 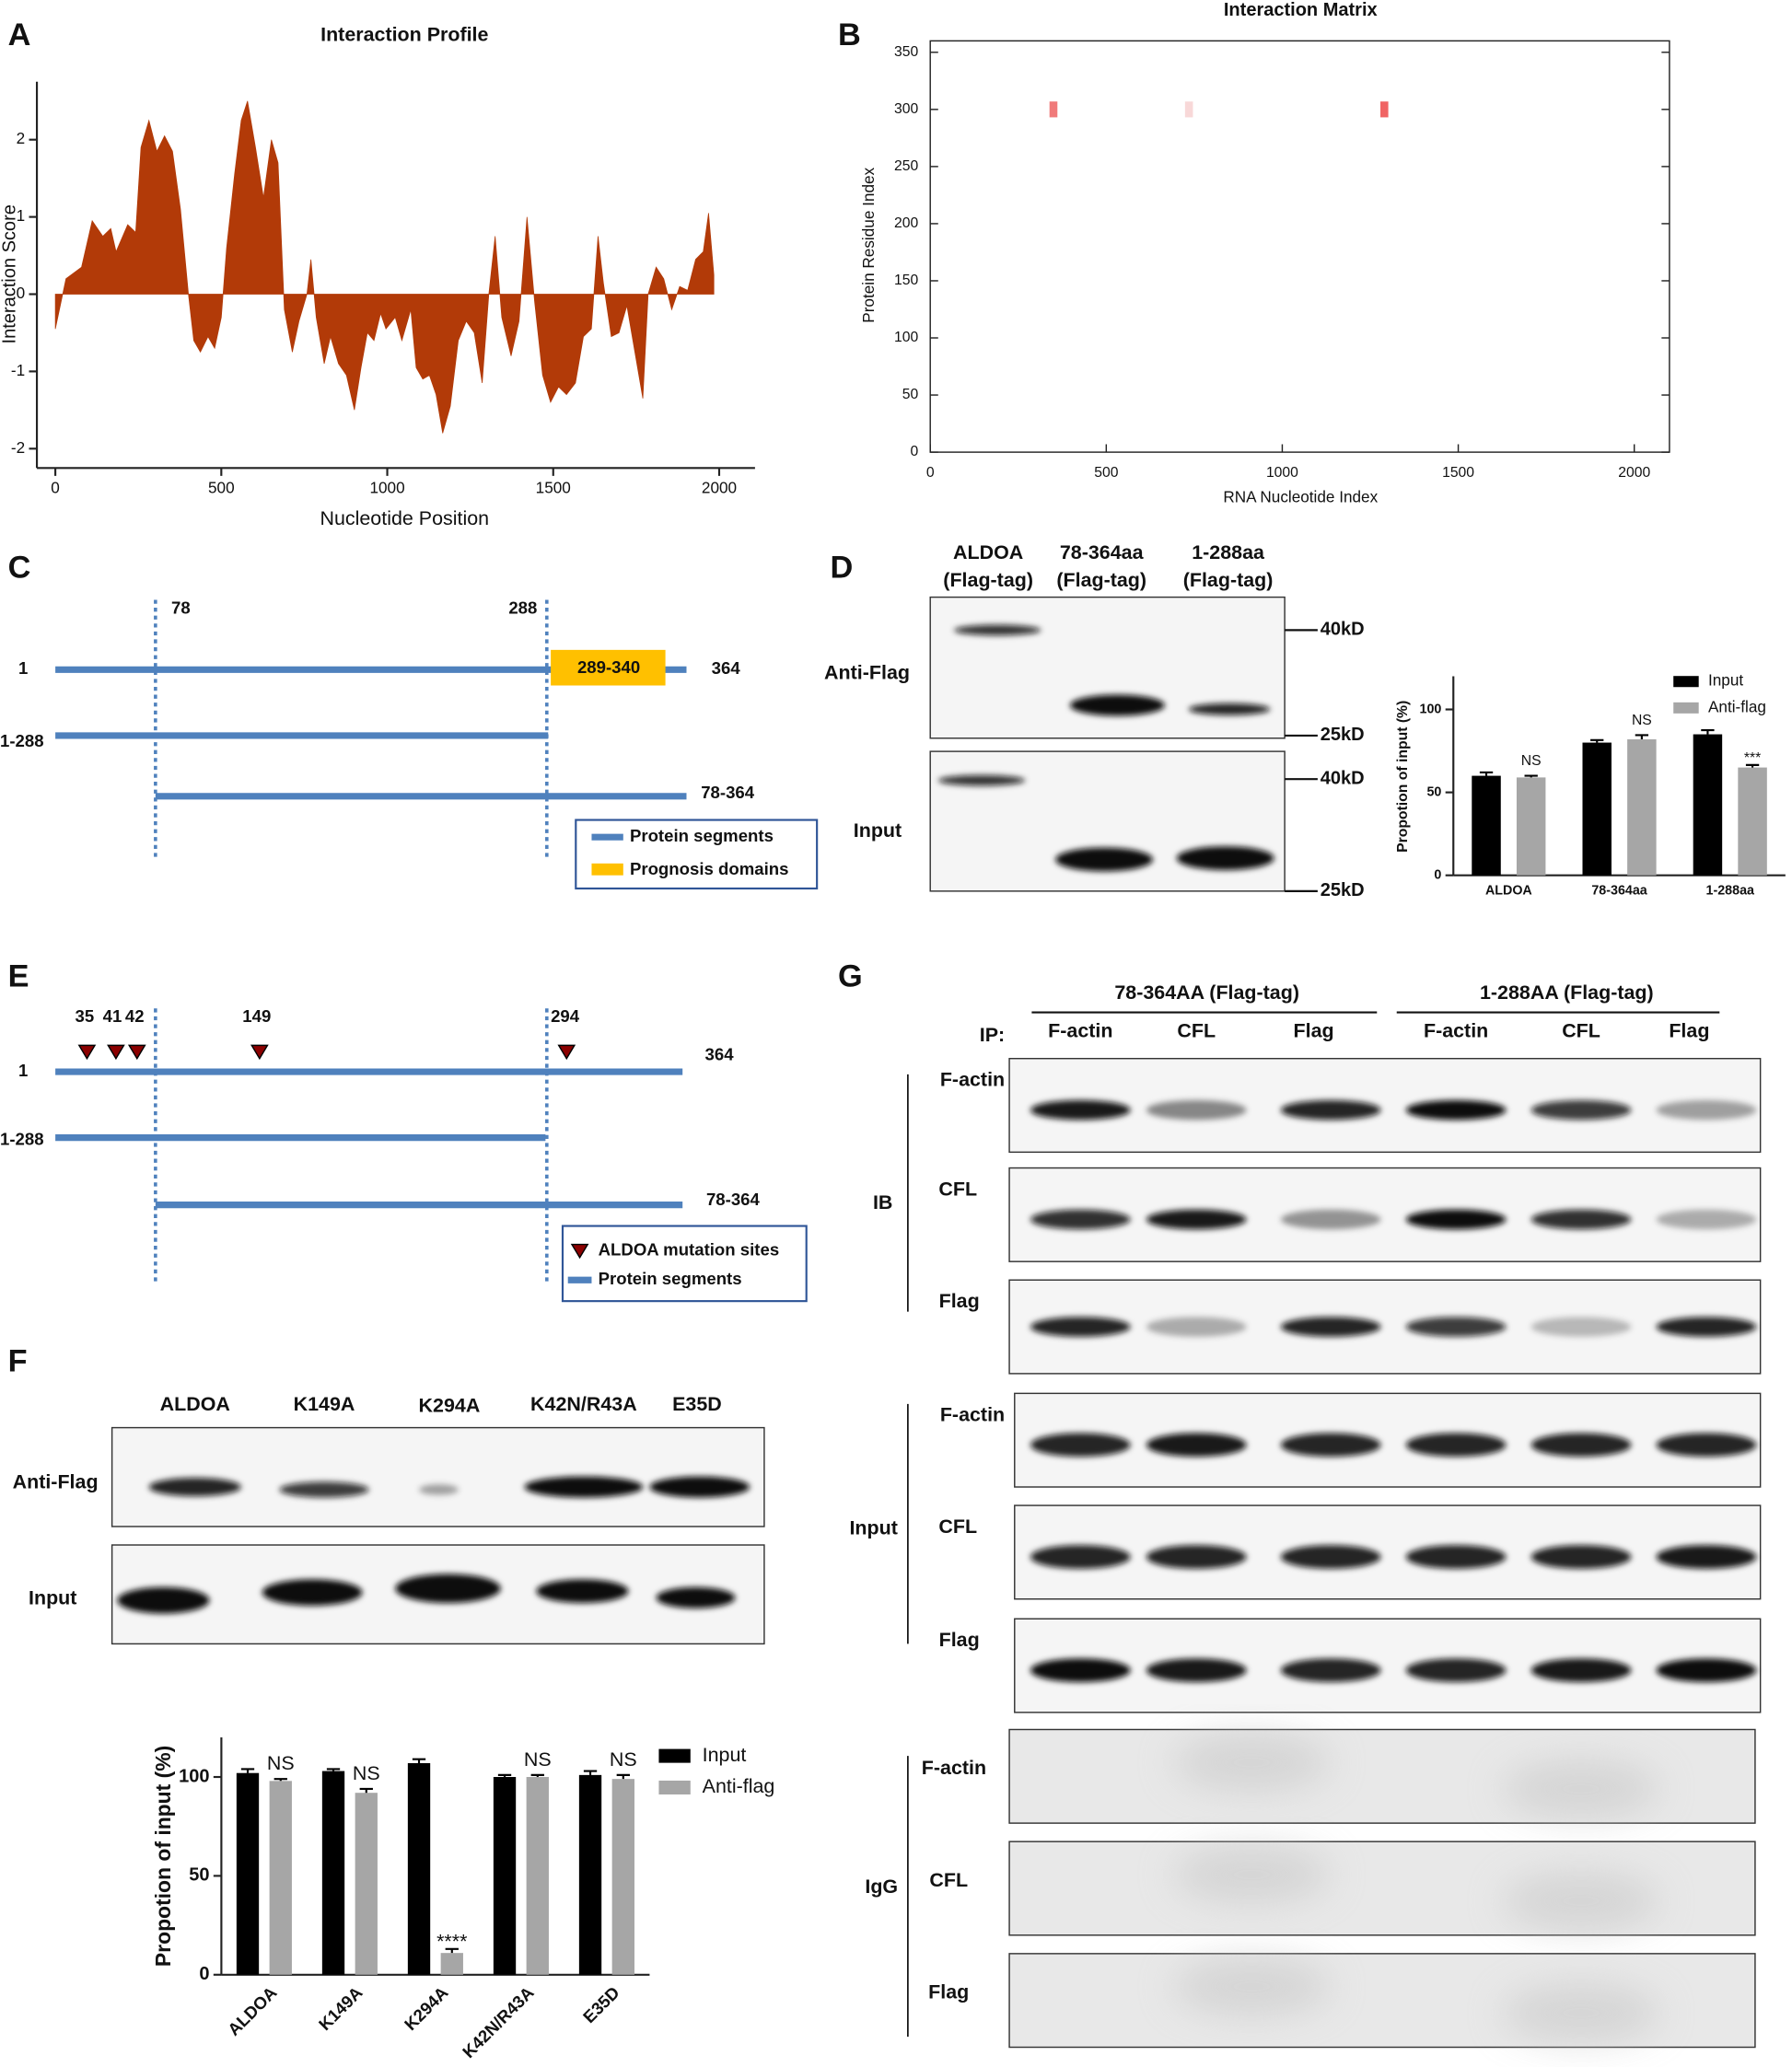 What do you see at coordinates (56, 1481) in the screenshot?
I see `row-label: Anti-Flag` at bounding box center [56, 1481].